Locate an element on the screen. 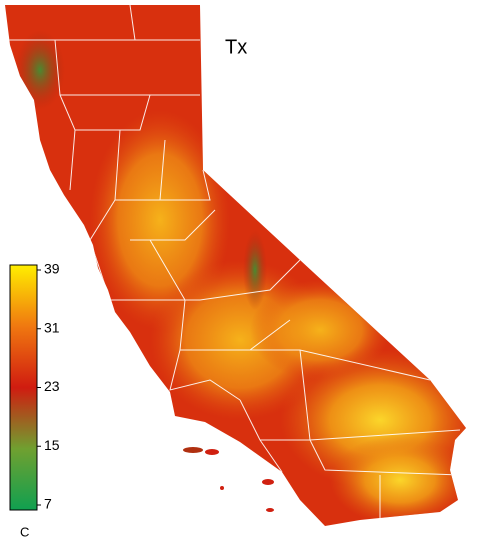 This screenshot has height=550, width=500. colorbar-gradient is located at coordinates (23, 387).